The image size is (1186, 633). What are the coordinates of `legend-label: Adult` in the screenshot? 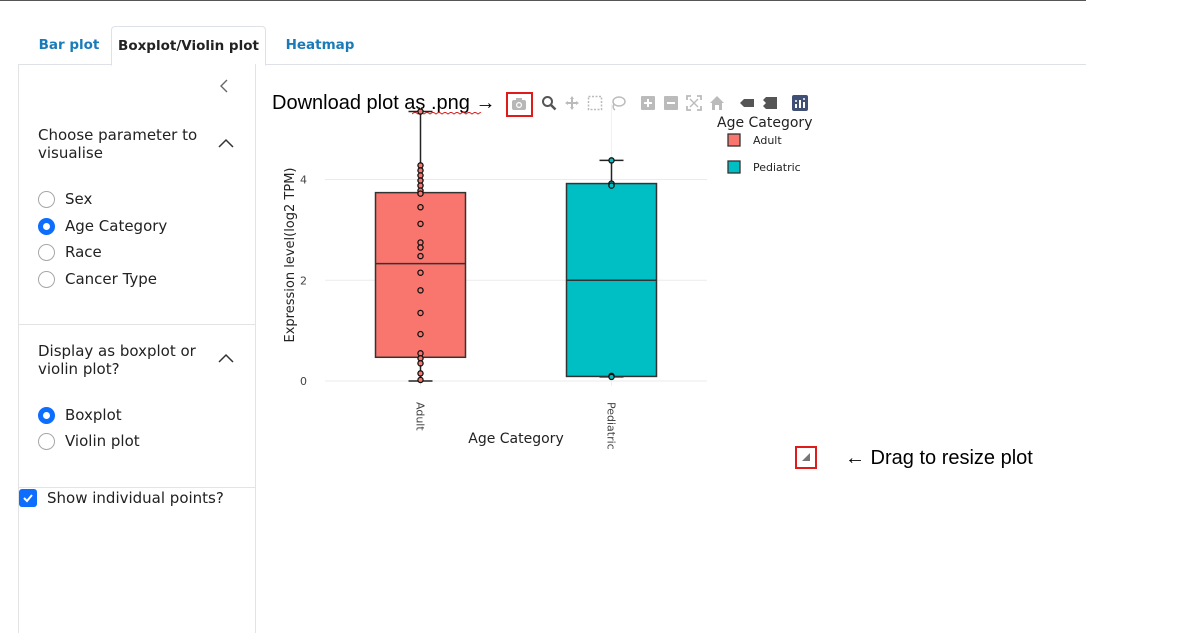 It's located at (767, 140).